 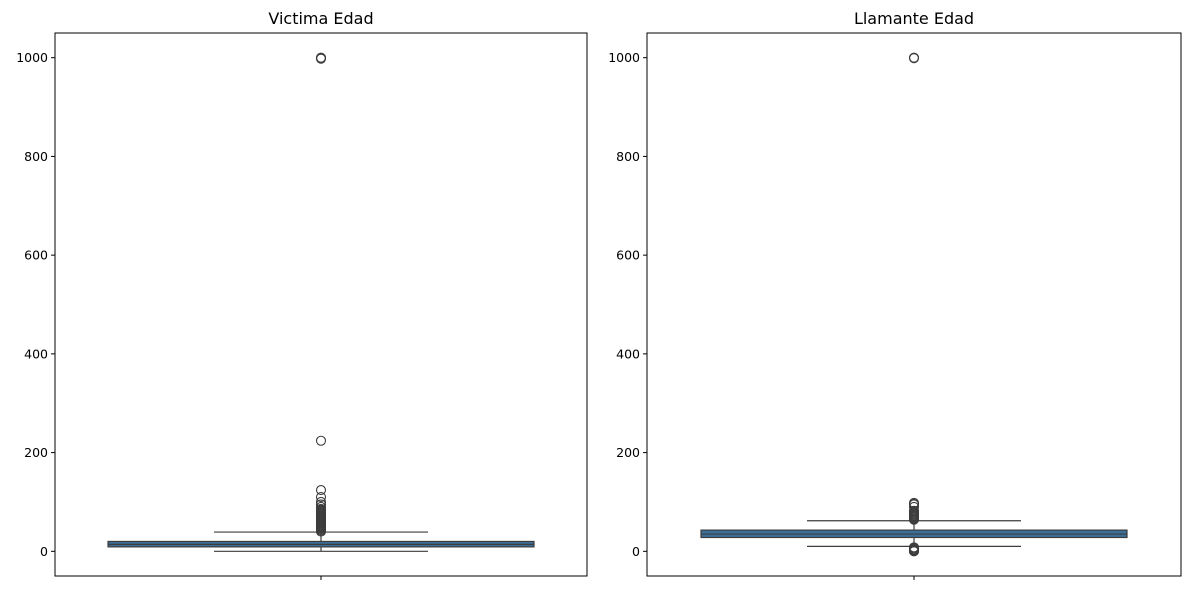 I want to click on chart-title: Victima Edad, so click(x=320, y=18).